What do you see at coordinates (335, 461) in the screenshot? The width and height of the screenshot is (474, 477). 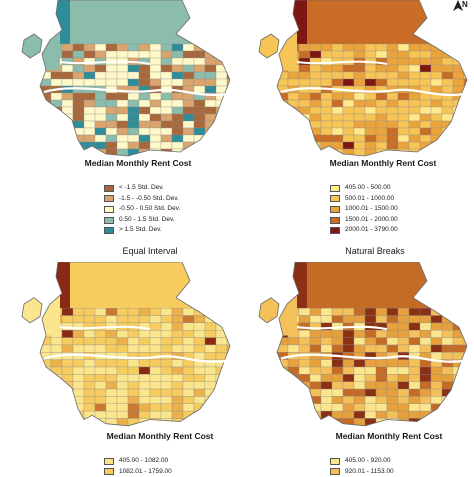 I see `legend-swatch` at bounding box center [335, 461].